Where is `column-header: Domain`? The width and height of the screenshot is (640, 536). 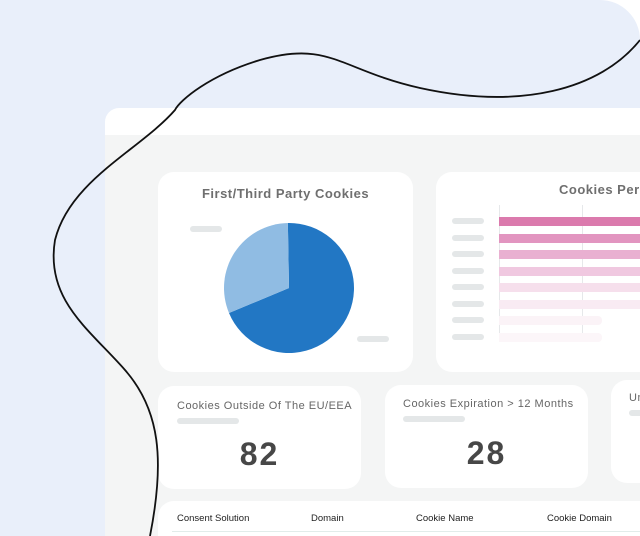 column-header: Domain is located at coordinates (327, 518).